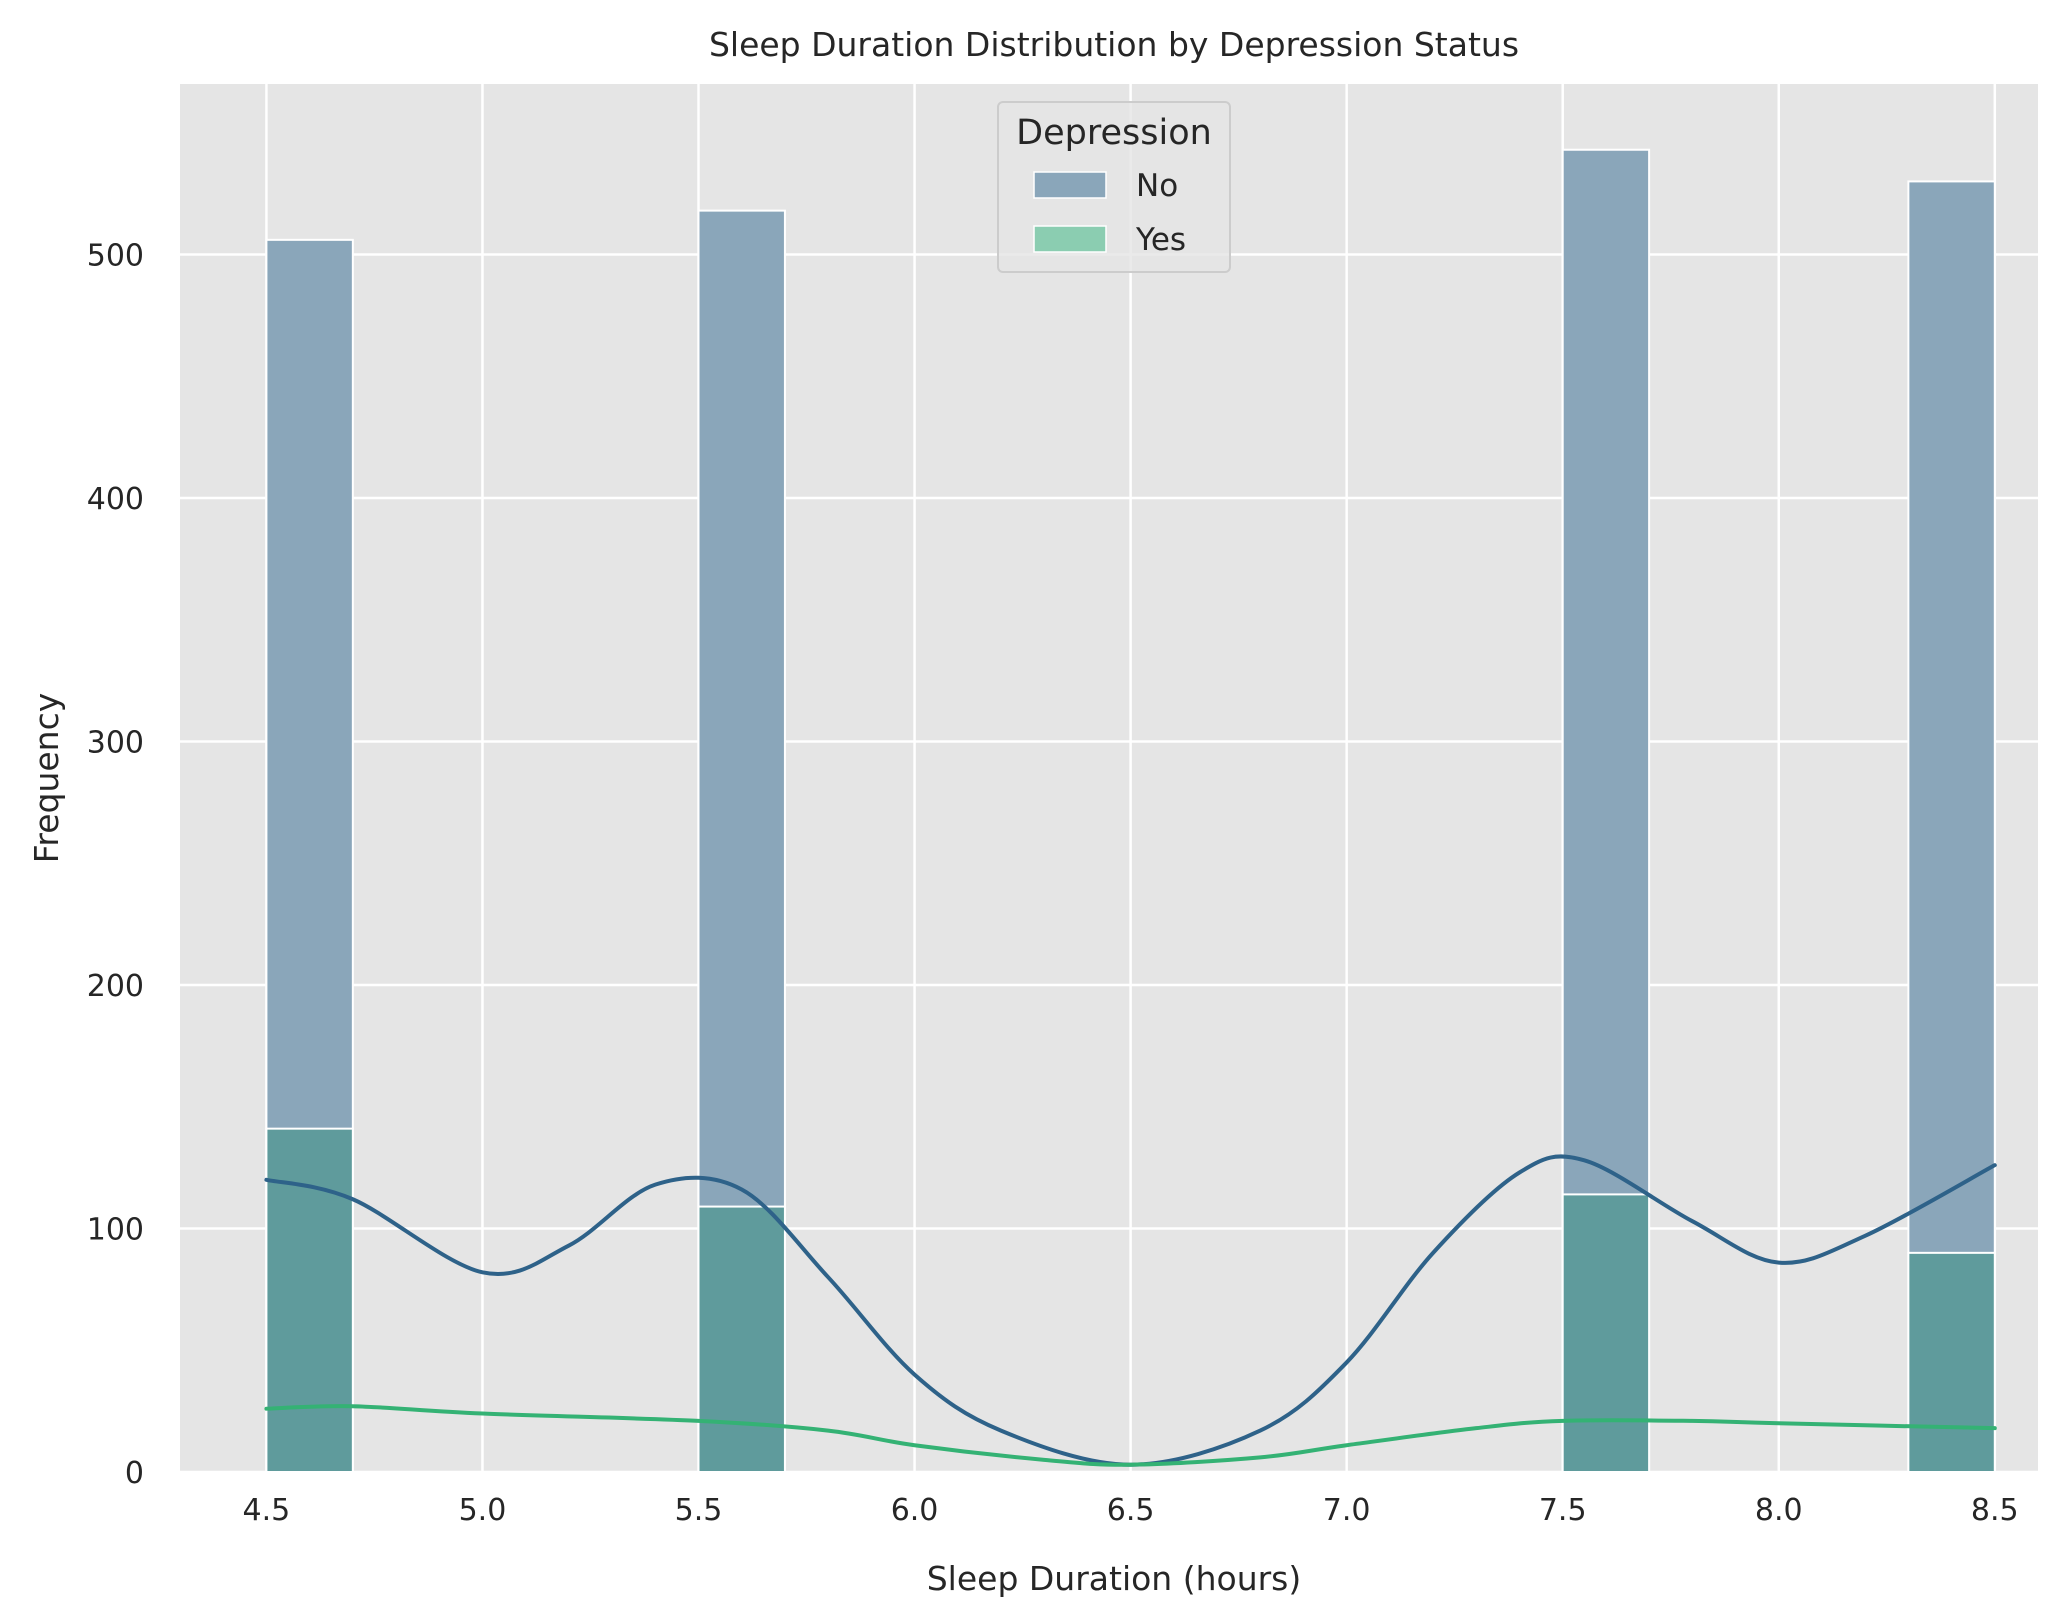 The width and height of the screenshot is (2068, 1620). Describe the element at coordinates (115, 864) in the screenshot. I see `y-tick-labels: 0 100 200 300 400 500` at that location.